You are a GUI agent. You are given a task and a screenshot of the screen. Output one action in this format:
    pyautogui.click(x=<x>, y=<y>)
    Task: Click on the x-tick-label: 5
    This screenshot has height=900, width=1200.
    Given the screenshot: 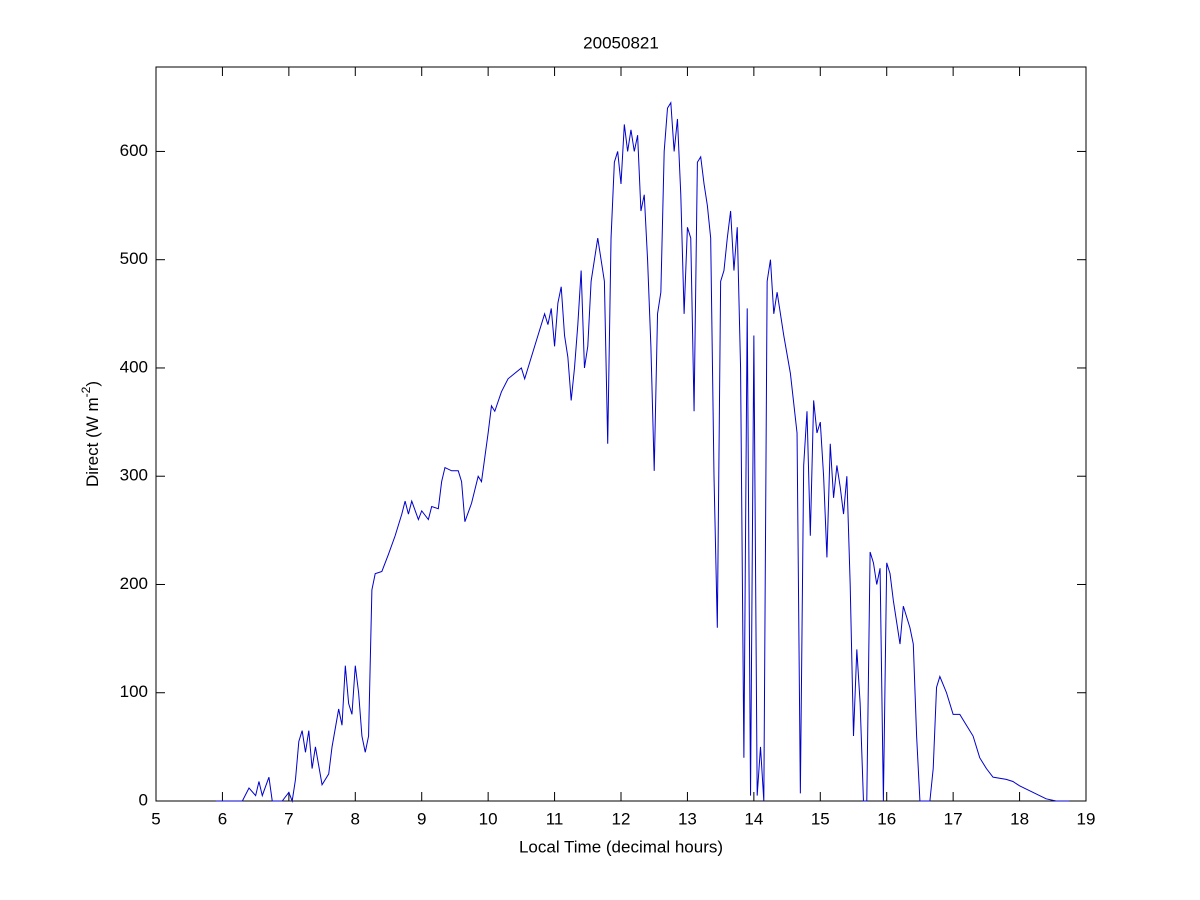 What is the action you would take?
    pyautogui.click(x=155, y=818)
    